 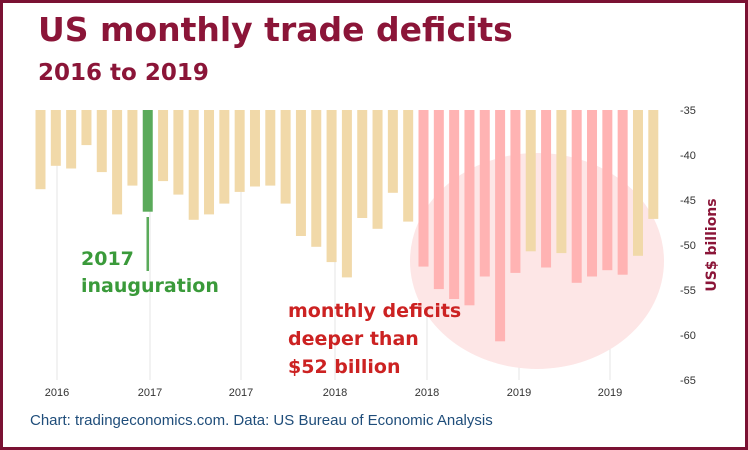 I want to click on y-tick-label: -65, so click(x=688, y=381).